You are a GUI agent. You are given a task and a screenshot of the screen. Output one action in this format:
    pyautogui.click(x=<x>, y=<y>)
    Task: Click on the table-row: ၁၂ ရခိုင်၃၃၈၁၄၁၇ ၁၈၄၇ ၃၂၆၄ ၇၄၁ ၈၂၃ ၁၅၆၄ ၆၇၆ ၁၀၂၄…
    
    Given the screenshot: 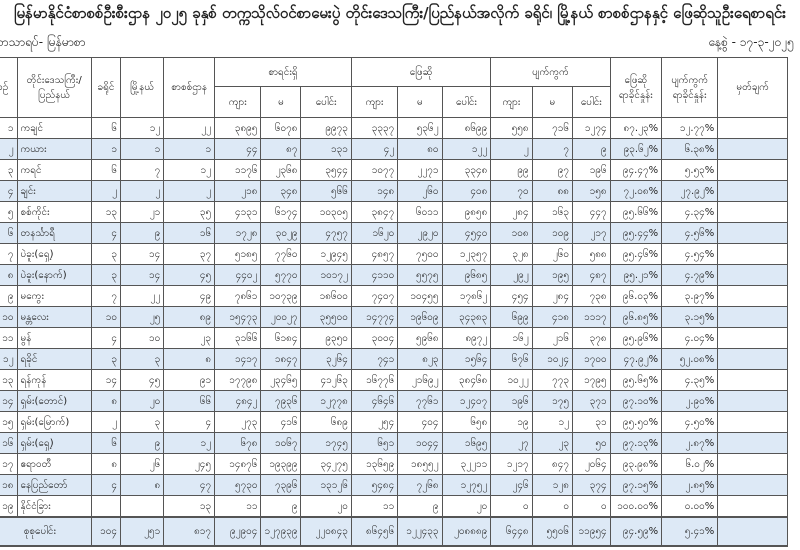 What is the action you would take?
    pyautogui.click(x=394, y=359)
    